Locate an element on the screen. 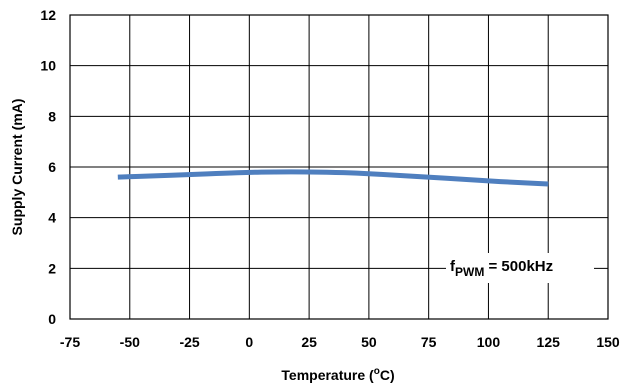 This screenshot has width=626, height=387. y-tick-label: 10 is located at coordinates (48, 66).